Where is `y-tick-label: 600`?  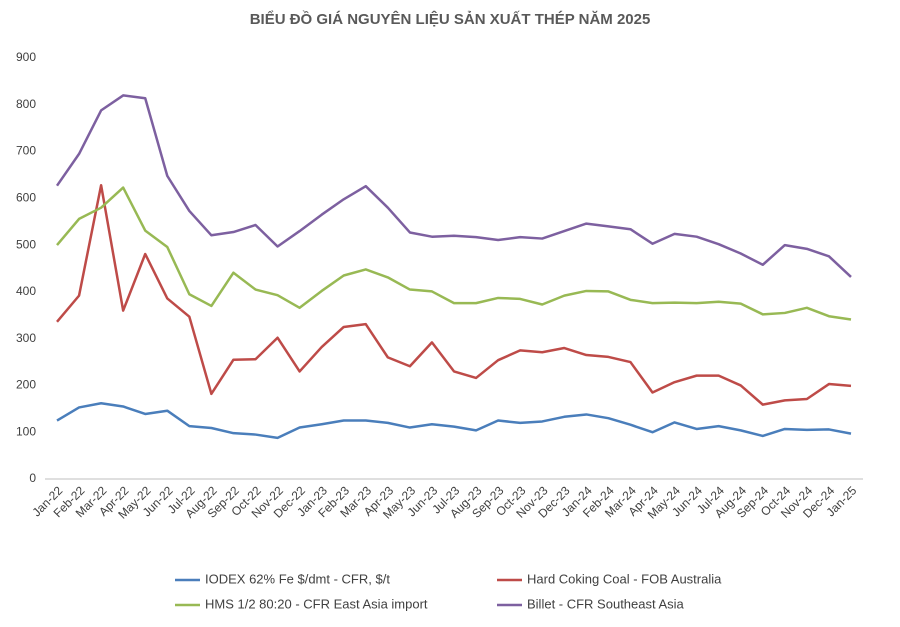
y-tick-label: 600 is located at coordinates (26, 198).